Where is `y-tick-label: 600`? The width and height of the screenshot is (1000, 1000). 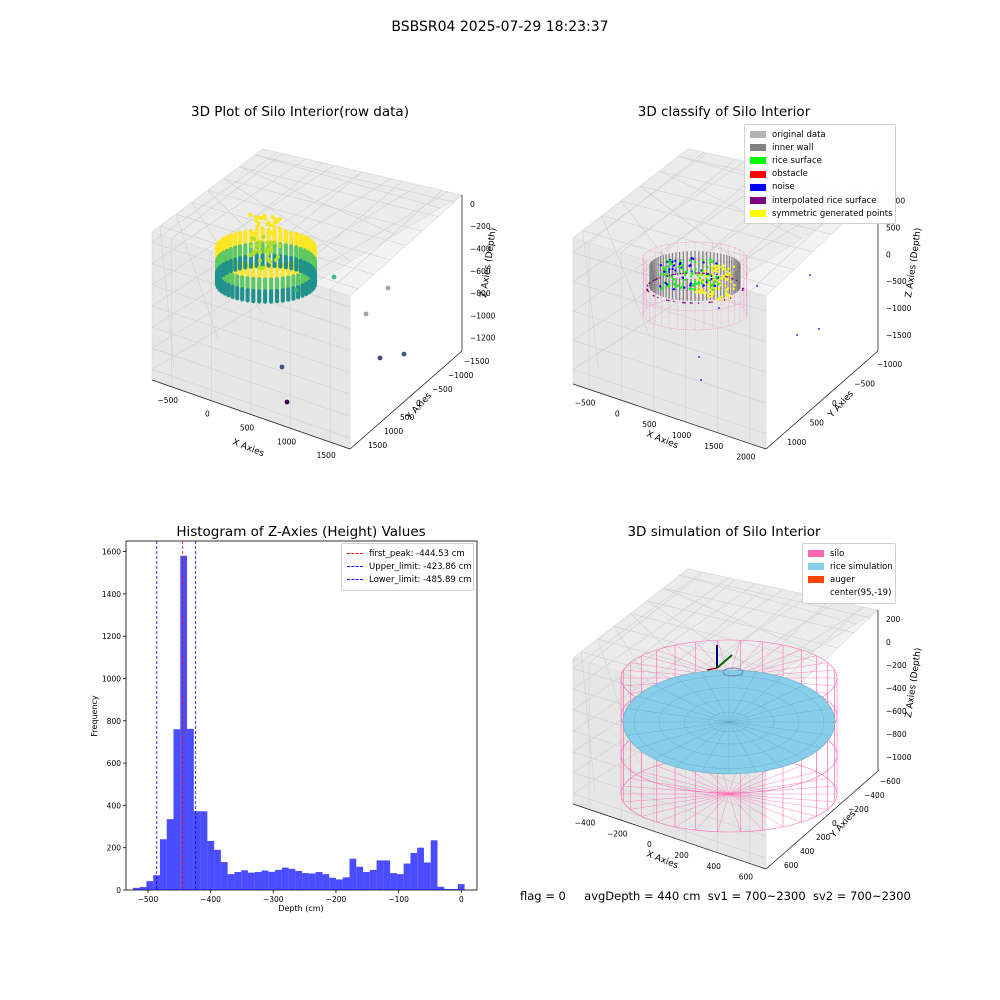 y-tick-label: 600 is located at coordinates (791, 865).